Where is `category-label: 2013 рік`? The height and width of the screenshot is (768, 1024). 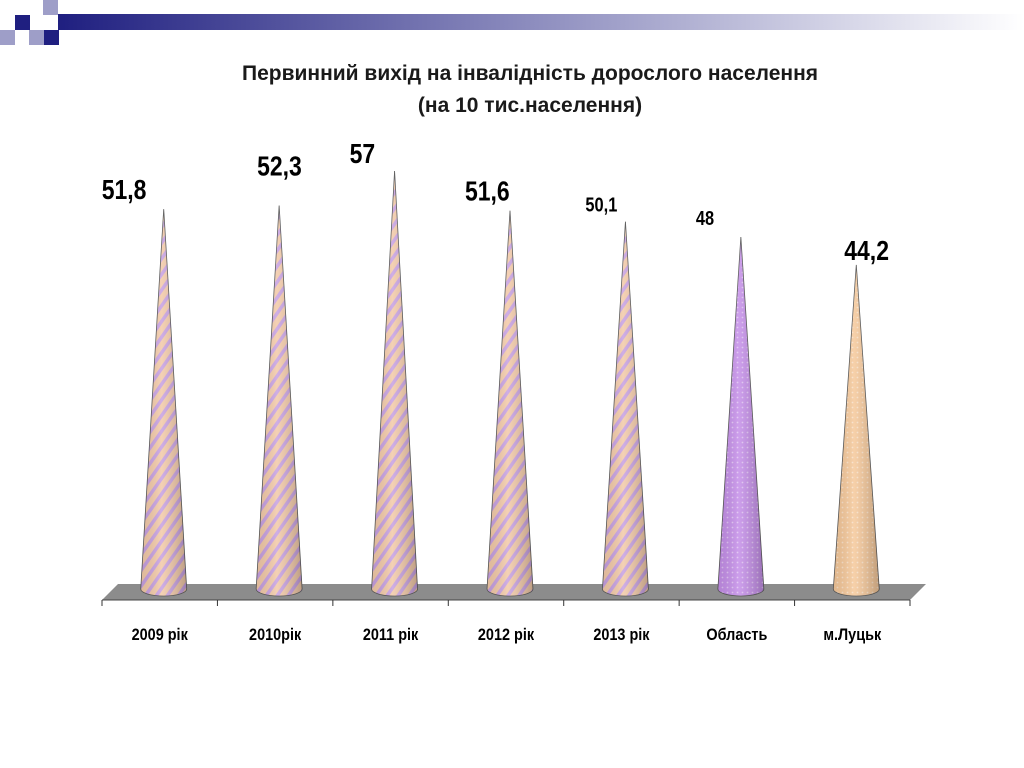
category-label: 2013 рік is located at coordinates (621, 635).